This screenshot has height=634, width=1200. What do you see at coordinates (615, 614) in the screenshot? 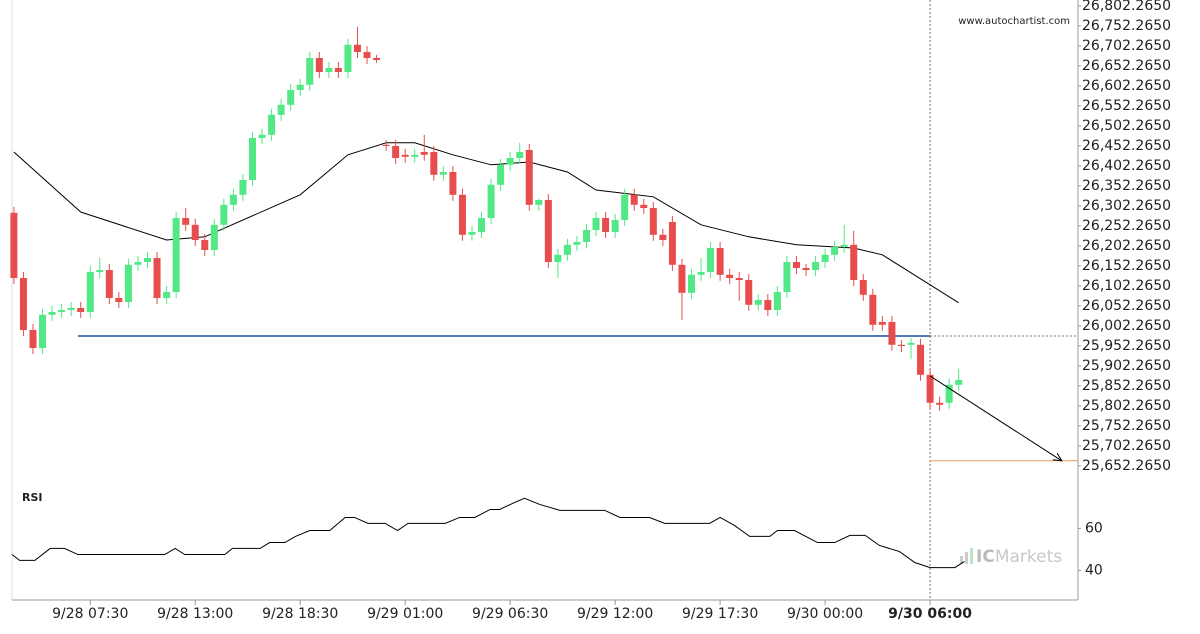
I see `x-tick-label: 9/29 12:00` at bounding box center [615, 614].